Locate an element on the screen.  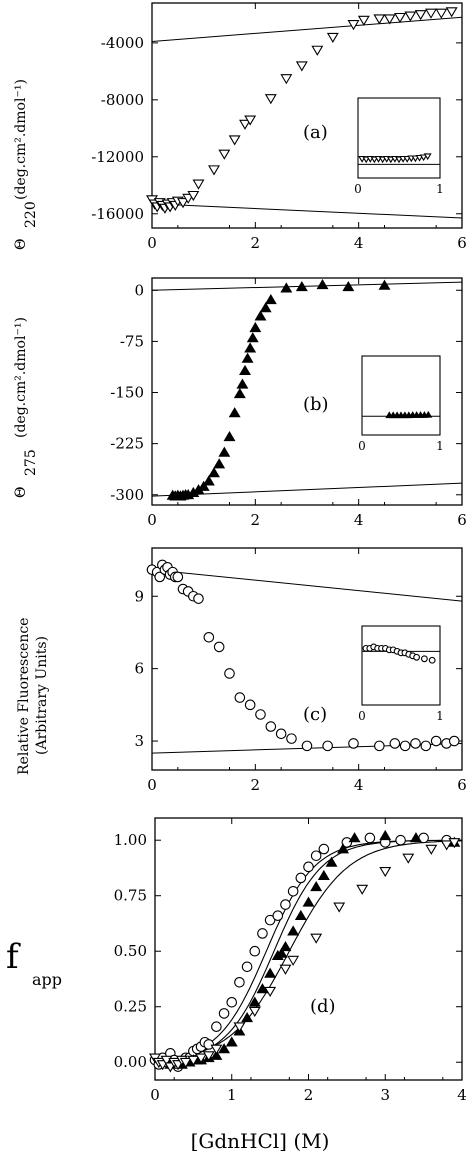
inset-x-tick-label: 0 is located at coordinates (358, 189).